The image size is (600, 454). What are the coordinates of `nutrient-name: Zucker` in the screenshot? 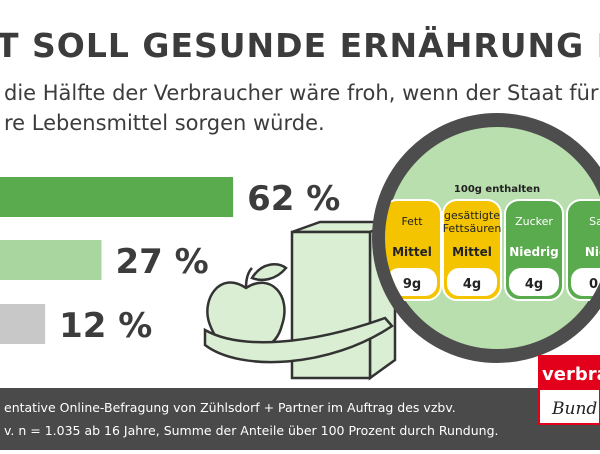 It's located at (534, 221).